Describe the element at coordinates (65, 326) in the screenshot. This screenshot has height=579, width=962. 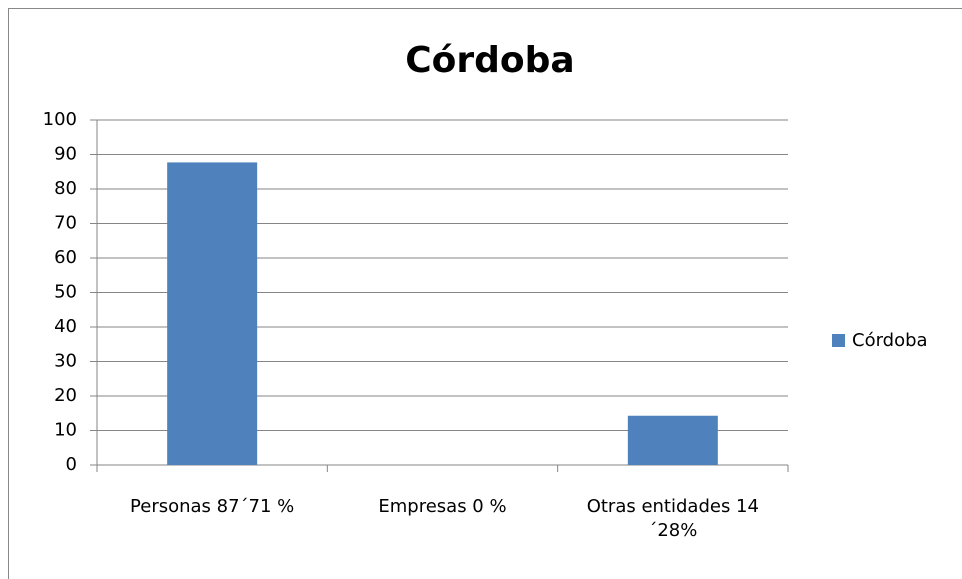
I see `y-tick-label: 40` at that location.